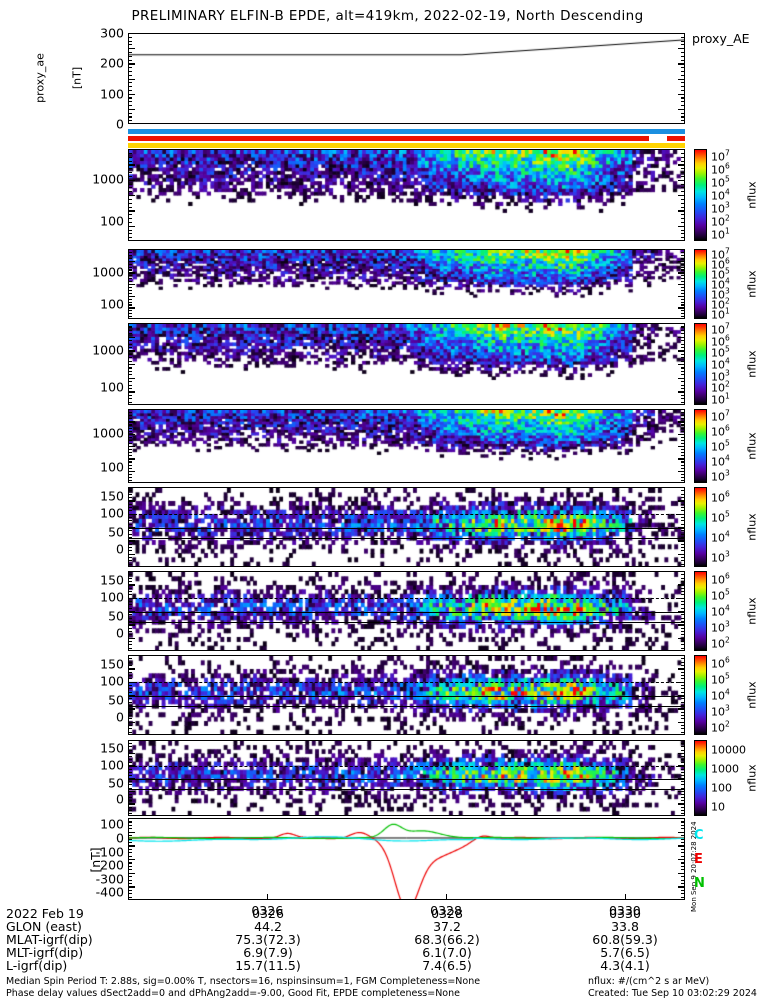  I want to click on fgm-ytick: -100, so click(109, 852).